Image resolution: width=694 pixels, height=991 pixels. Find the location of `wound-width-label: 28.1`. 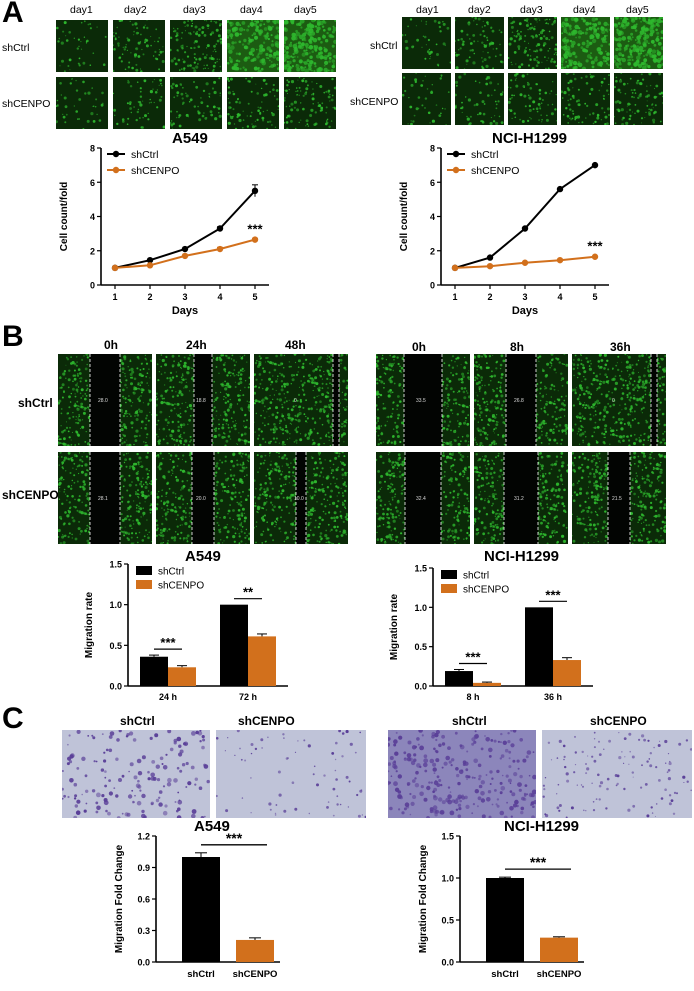

wound-width-label: 28.1 is located at coordinates (103, 499).